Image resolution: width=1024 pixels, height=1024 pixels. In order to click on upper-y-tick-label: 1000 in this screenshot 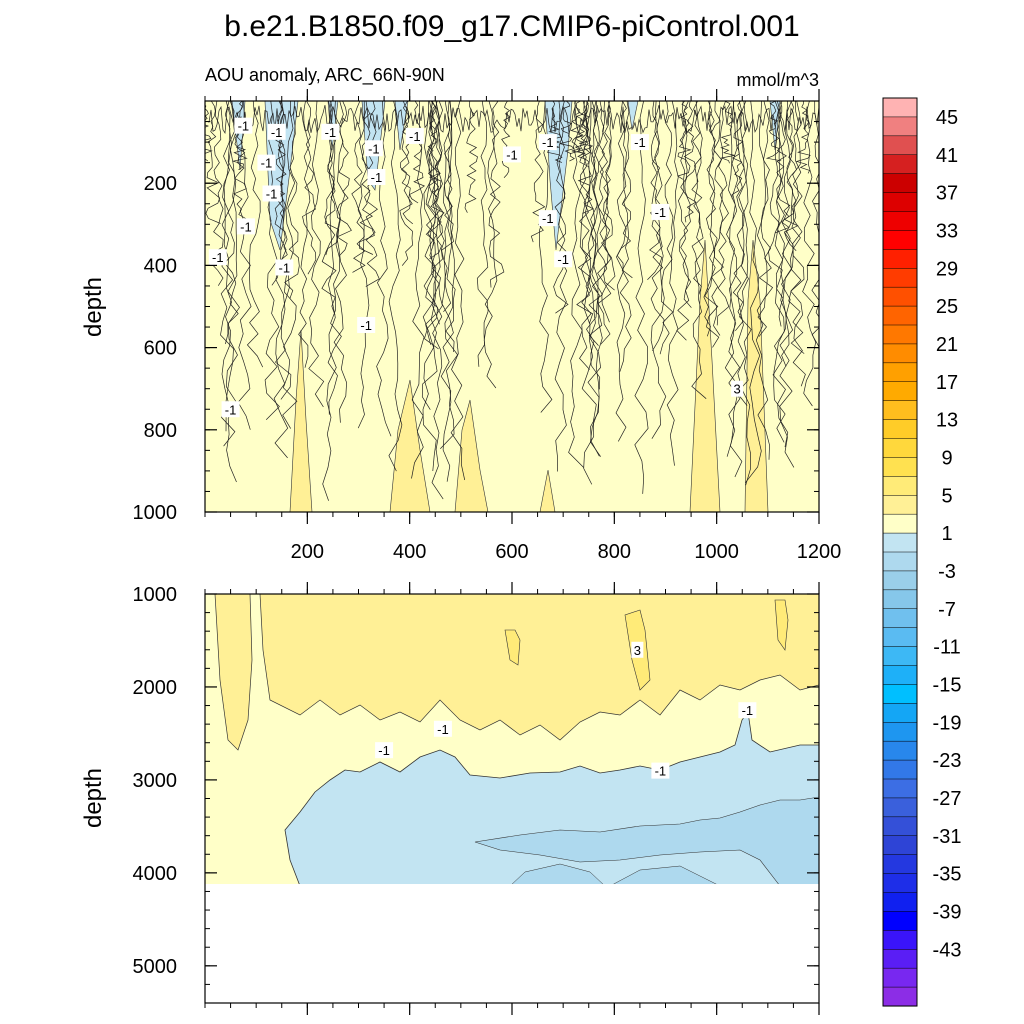, I will do `click(155, 513)`.